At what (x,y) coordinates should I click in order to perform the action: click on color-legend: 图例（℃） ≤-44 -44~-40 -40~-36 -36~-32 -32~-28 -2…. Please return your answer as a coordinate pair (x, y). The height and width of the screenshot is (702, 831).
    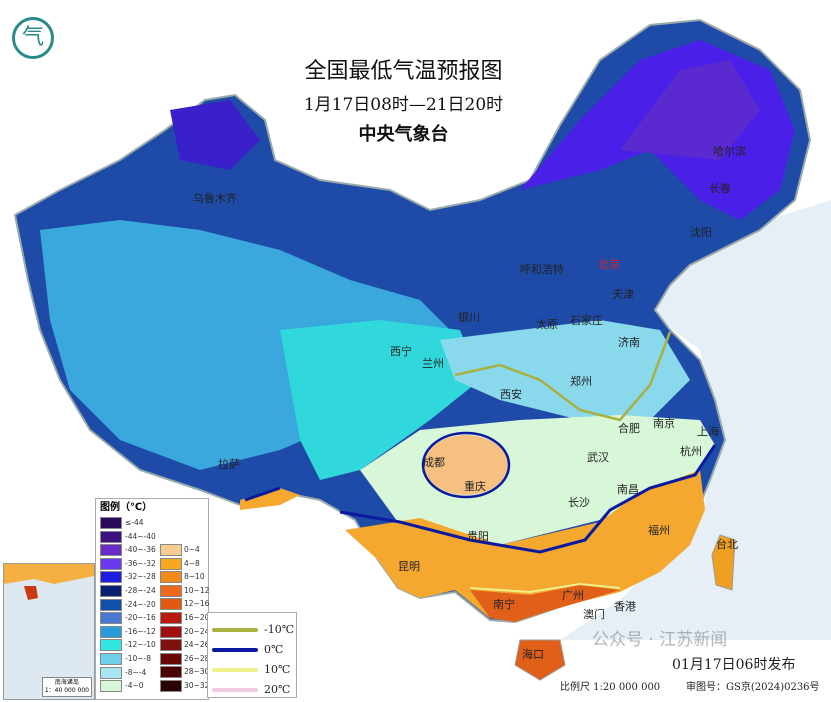
    Looking at the image, I should click on (152, 599).